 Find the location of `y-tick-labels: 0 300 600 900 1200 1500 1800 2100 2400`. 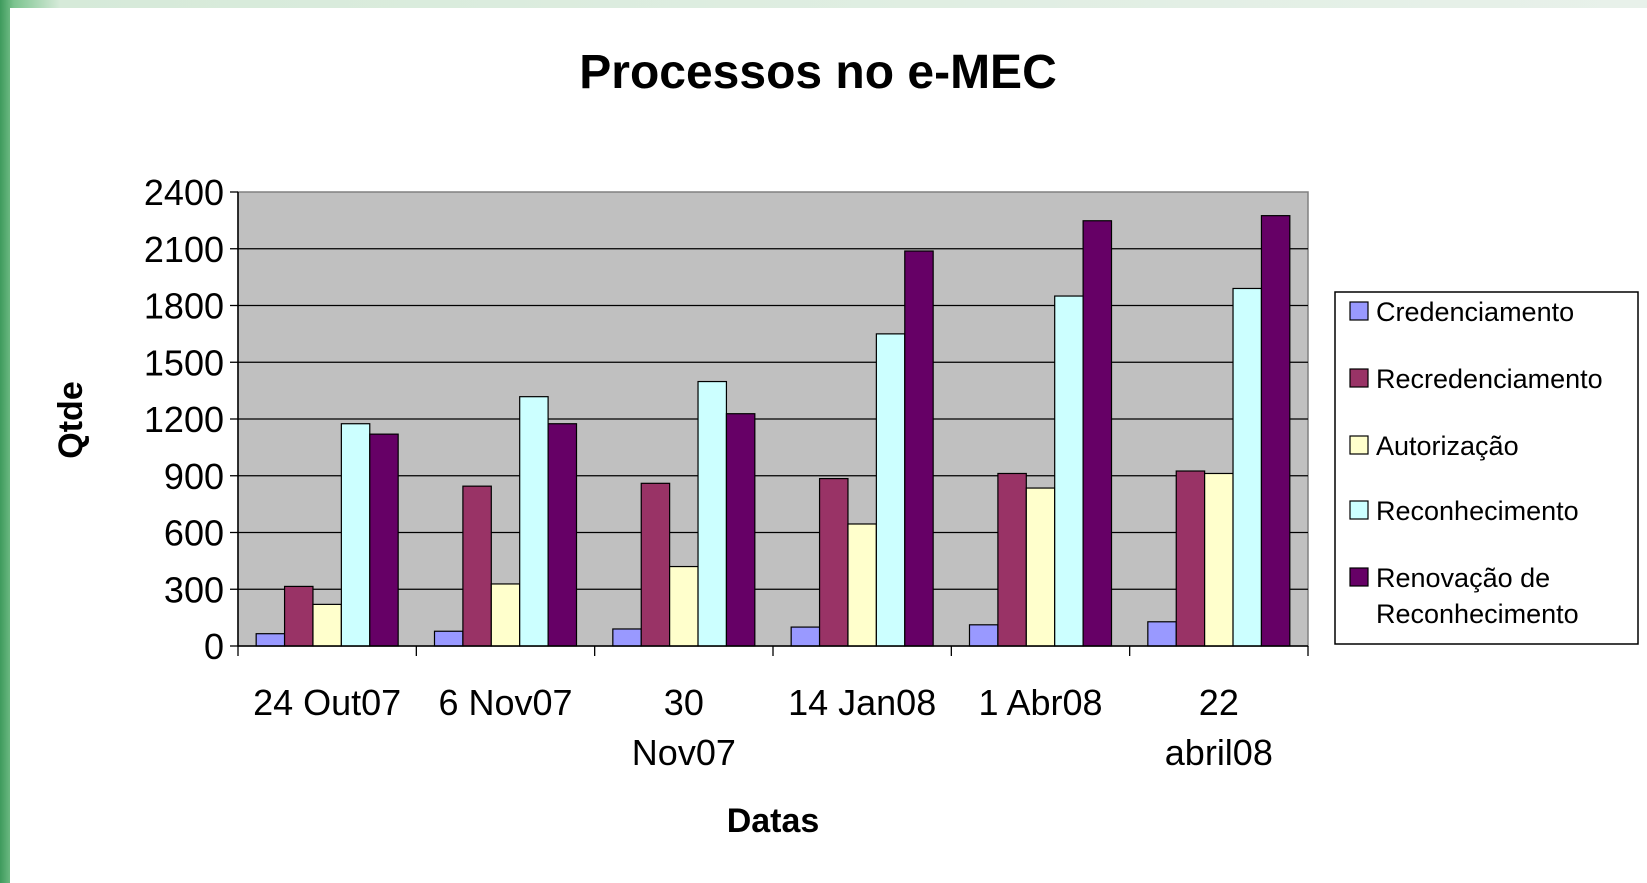

y-tick-labels: 0 300 600 900 1200 1500 1800 2100 2400 is located at coordinates (184, 419).